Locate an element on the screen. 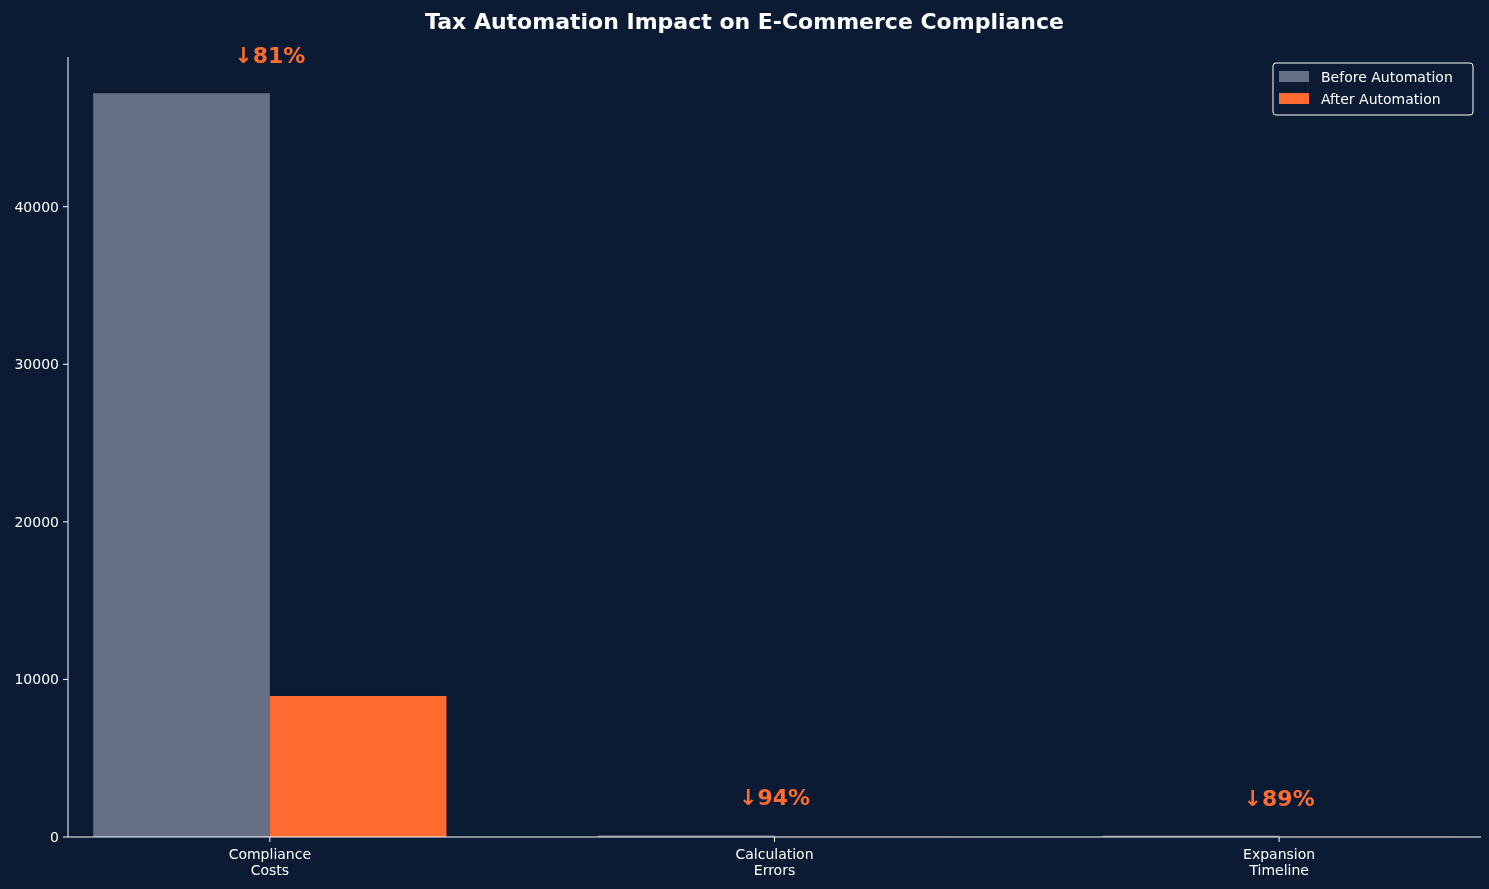  x-tick-label: Calculation Errors is located at coordinates (774, 862).